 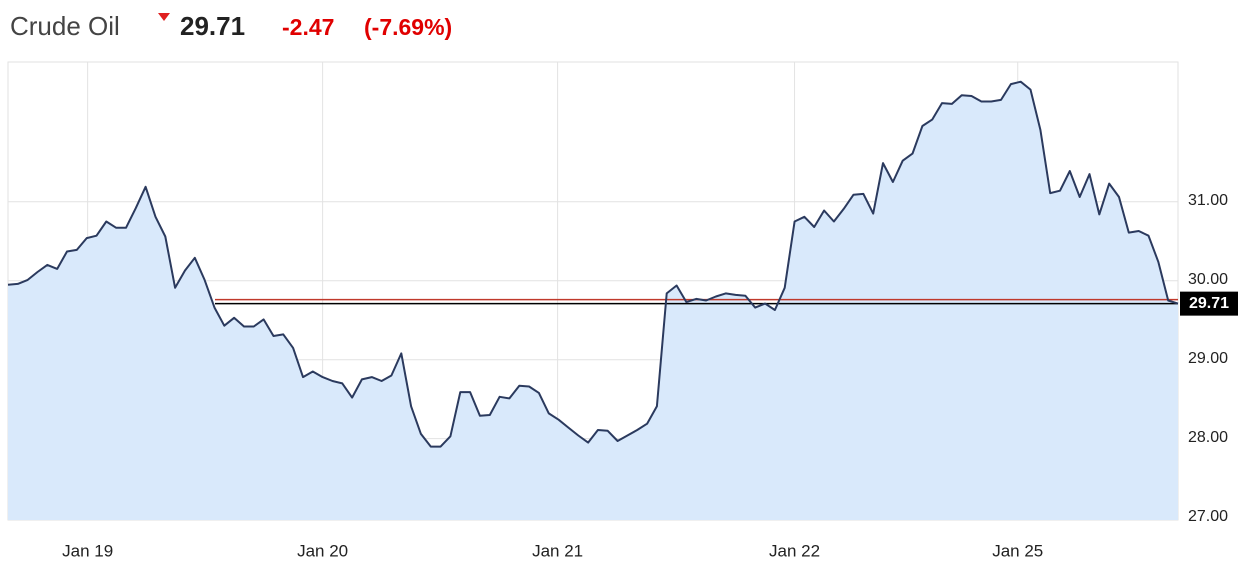 I want to click on x-tick-label: Jan 21, so click(x=557, y=550).